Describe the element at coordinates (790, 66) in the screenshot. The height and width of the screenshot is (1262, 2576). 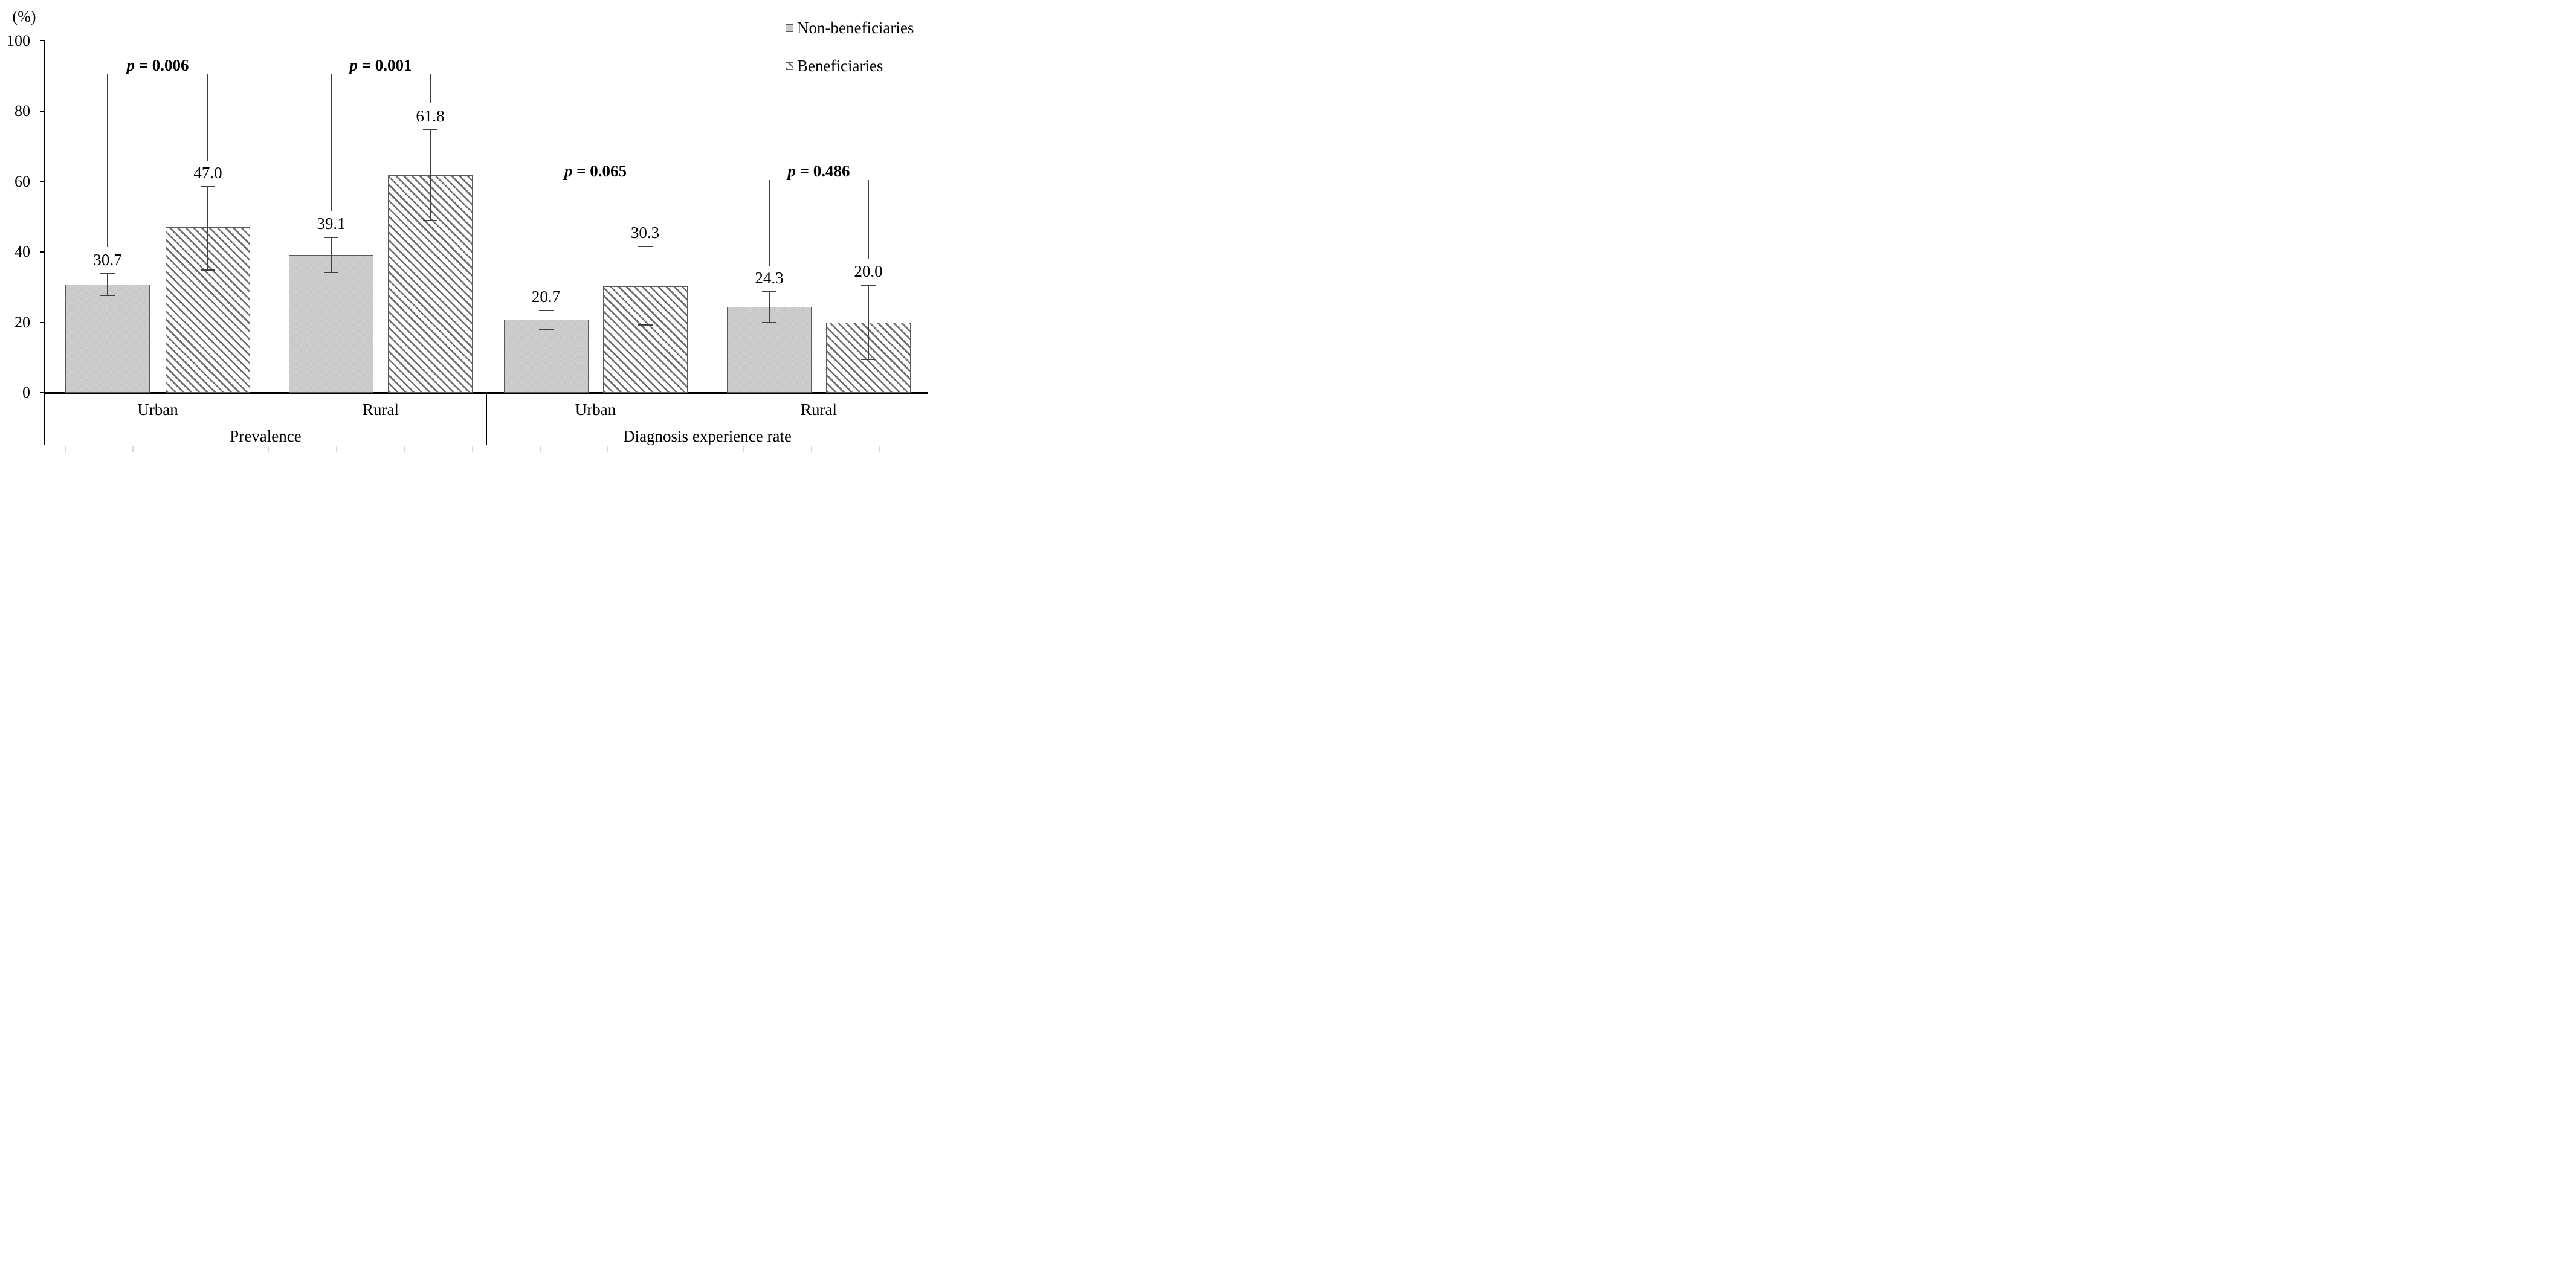
I see `hatch-swatch-icon` at that location.